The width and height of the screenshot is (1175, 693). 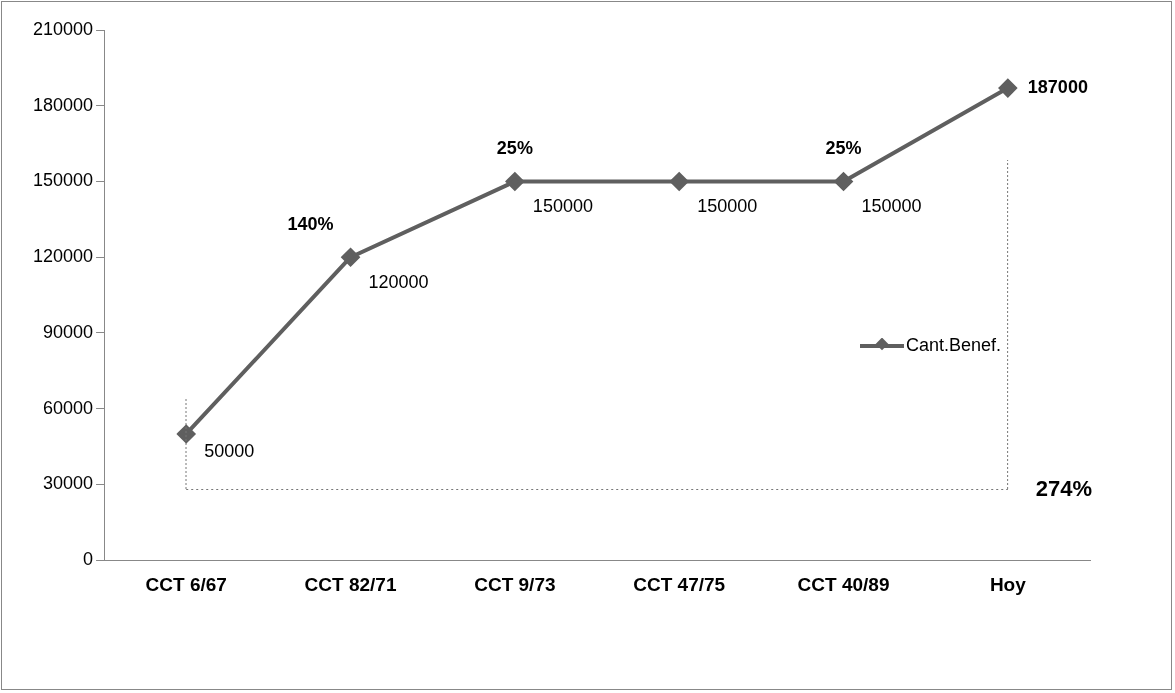 I want to click on x-tick-label: CCT 6/67, so click(x=186, y=584).